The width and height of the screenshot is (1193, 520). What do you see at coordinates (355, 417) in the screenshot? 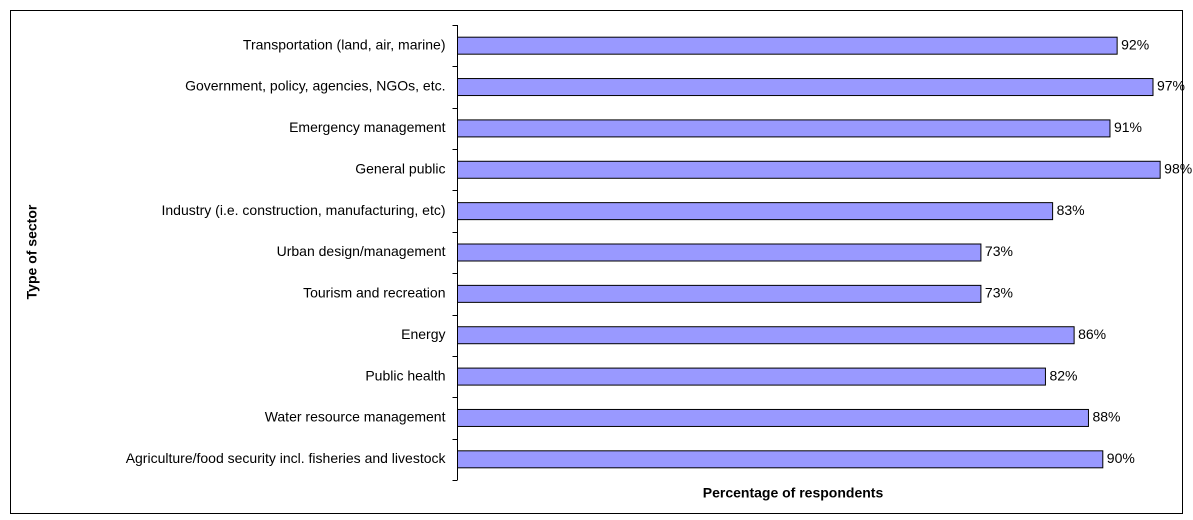
I see `y-tick-label: Water resource management` at bounding box center [355, 417].